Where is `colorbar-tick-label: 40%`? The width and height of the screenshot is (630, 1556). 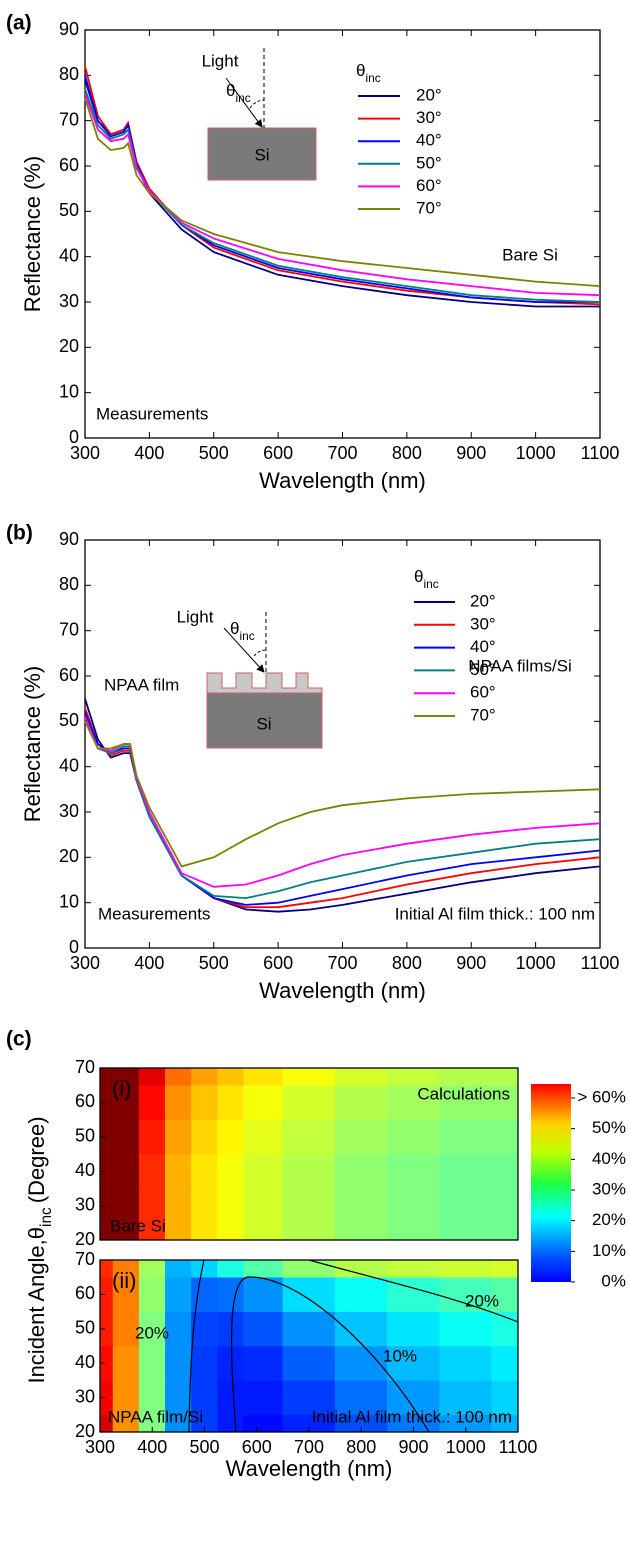
colorbar-tick-label: 40% is located at coordinates (609, 1158).